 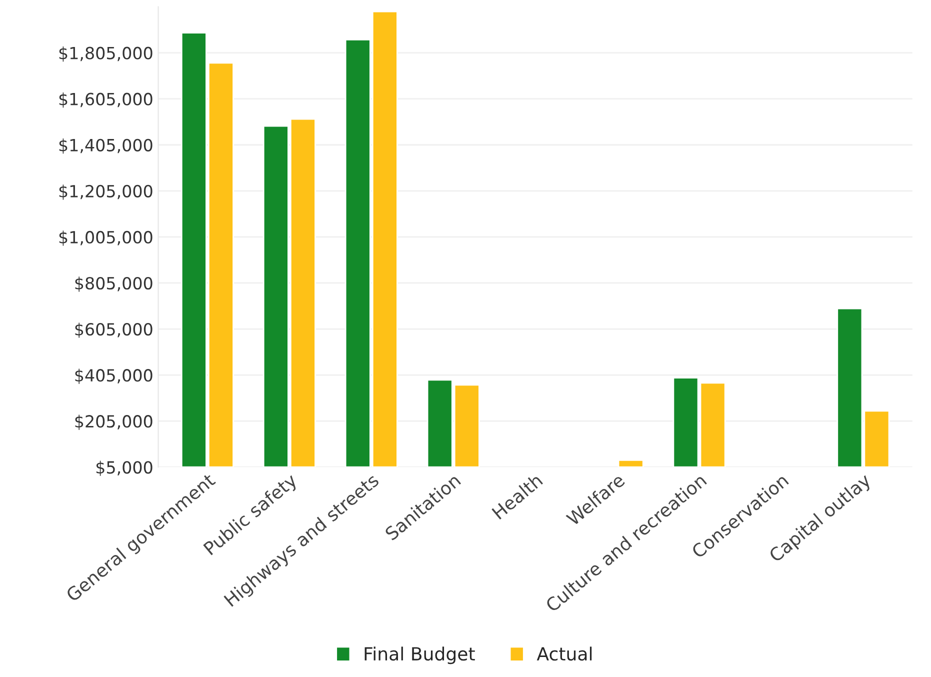 What do you see at coordinates (124, 468) in the screenshot?
I see `y-tick-label: $5,000` at bounding box center [124, 468].